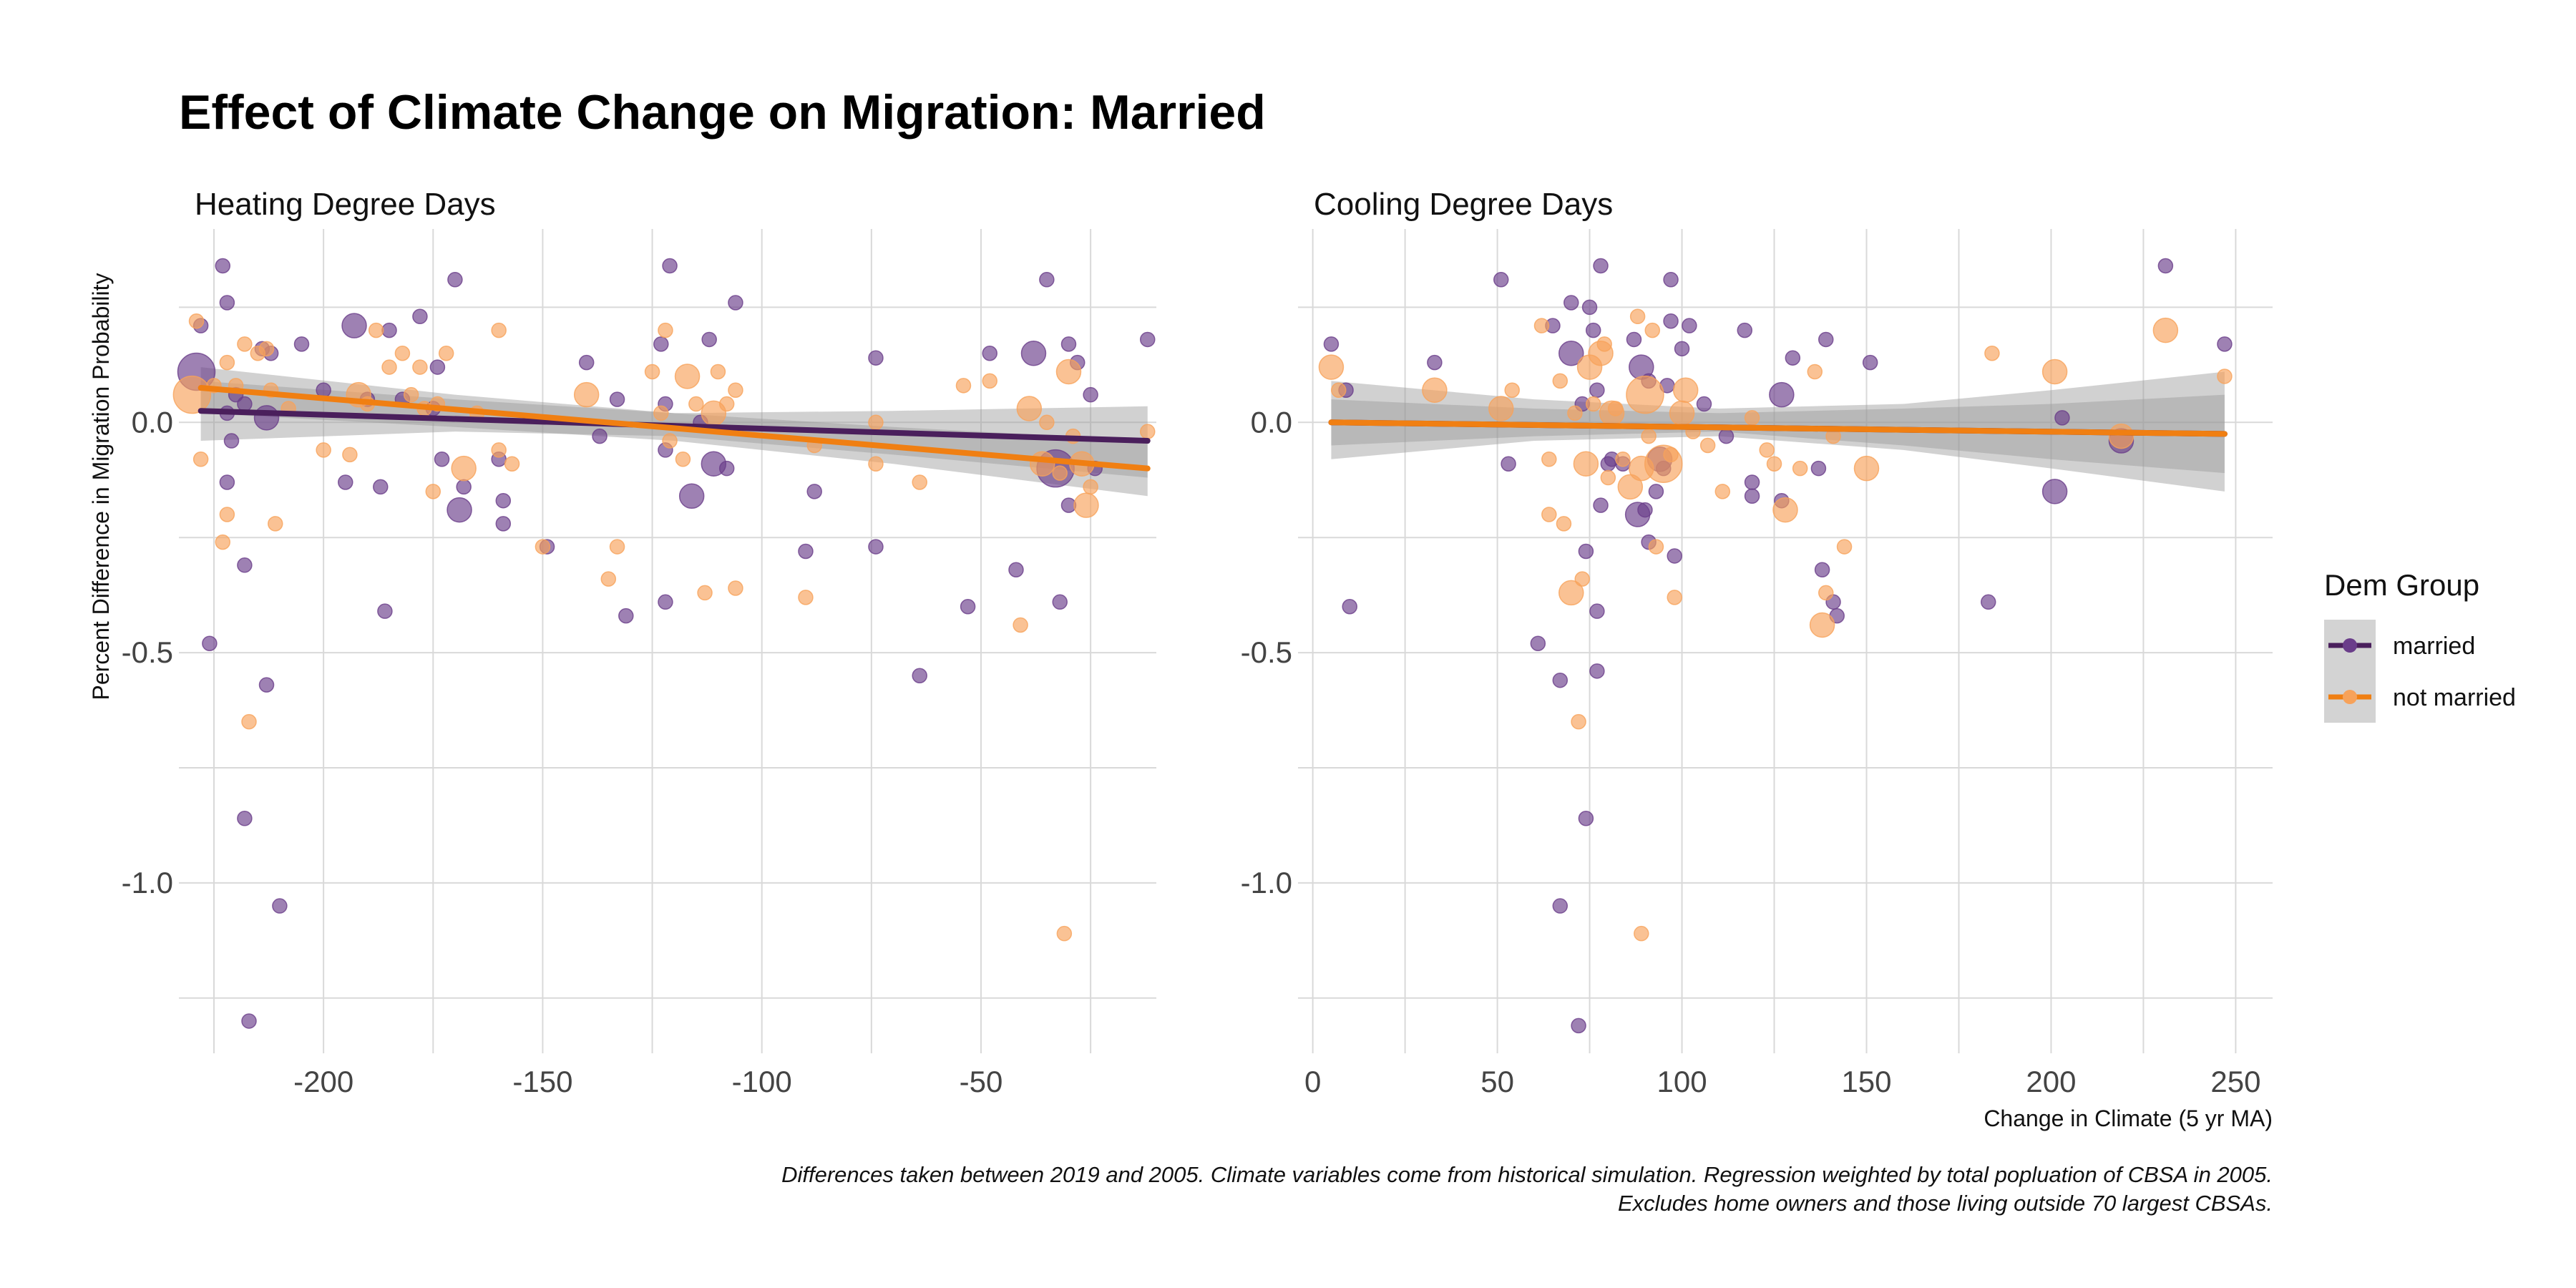 The image size is (2576, 1288). I want to click on x-tick-label: 150, so click(1866, 1081).